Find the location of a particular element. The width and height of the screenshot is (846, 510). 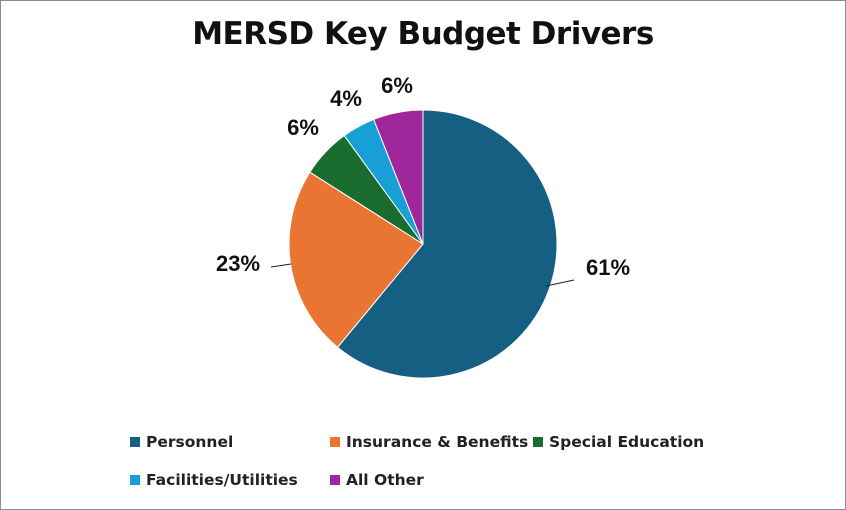

data-label-all-other: 6% is located at coordinates (397, 85).